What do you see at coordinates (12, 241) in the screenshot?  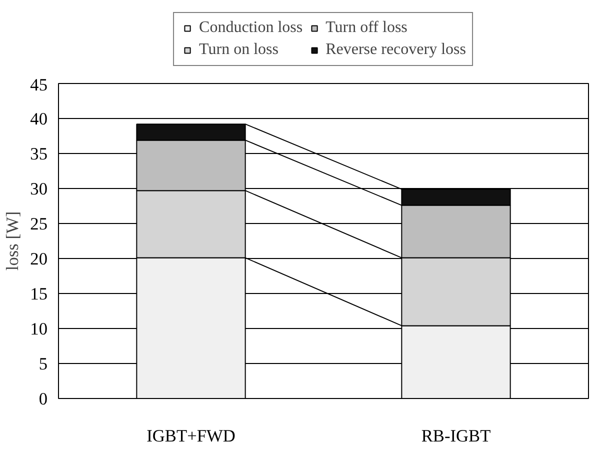 I see `y-axis-title: loss [W]` at bounding box center [12, 241].